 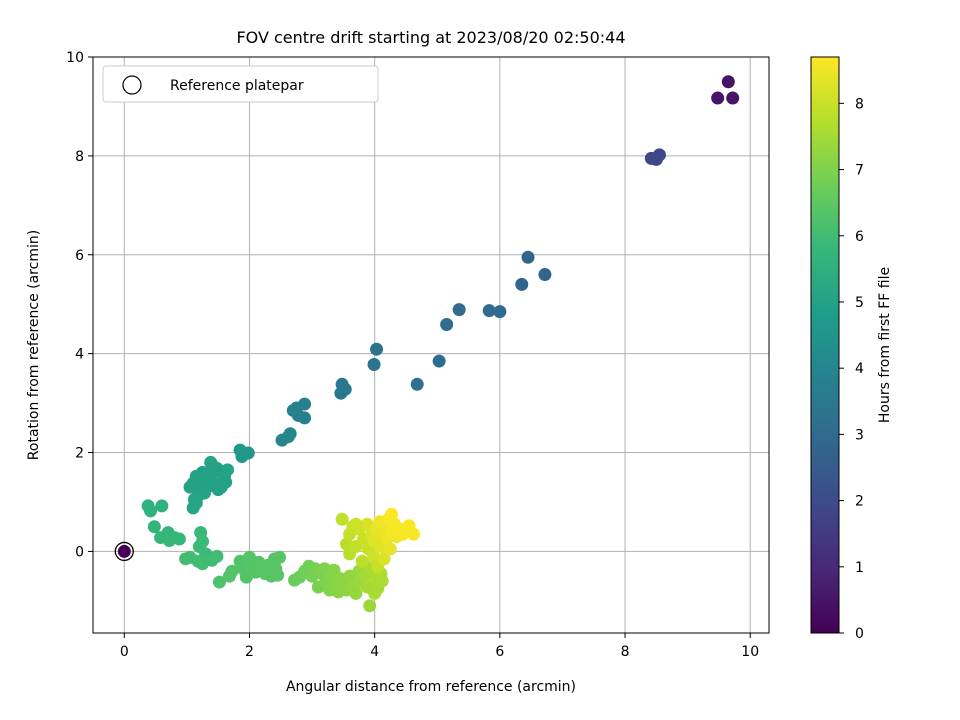 What do you see at coordinates (79, 355) in the screenshot?
I see `y-tick-label: 4` at bounding box center [79, 355].